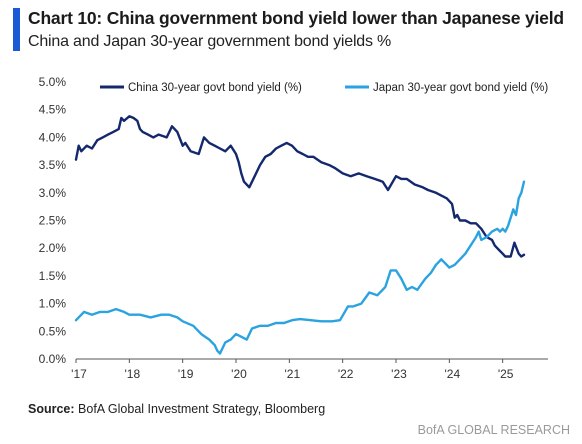 Image resolution: width=582 pixels, height=444 pixels. I want to click on y-tick-label: 3.5%, so click(53, 165).